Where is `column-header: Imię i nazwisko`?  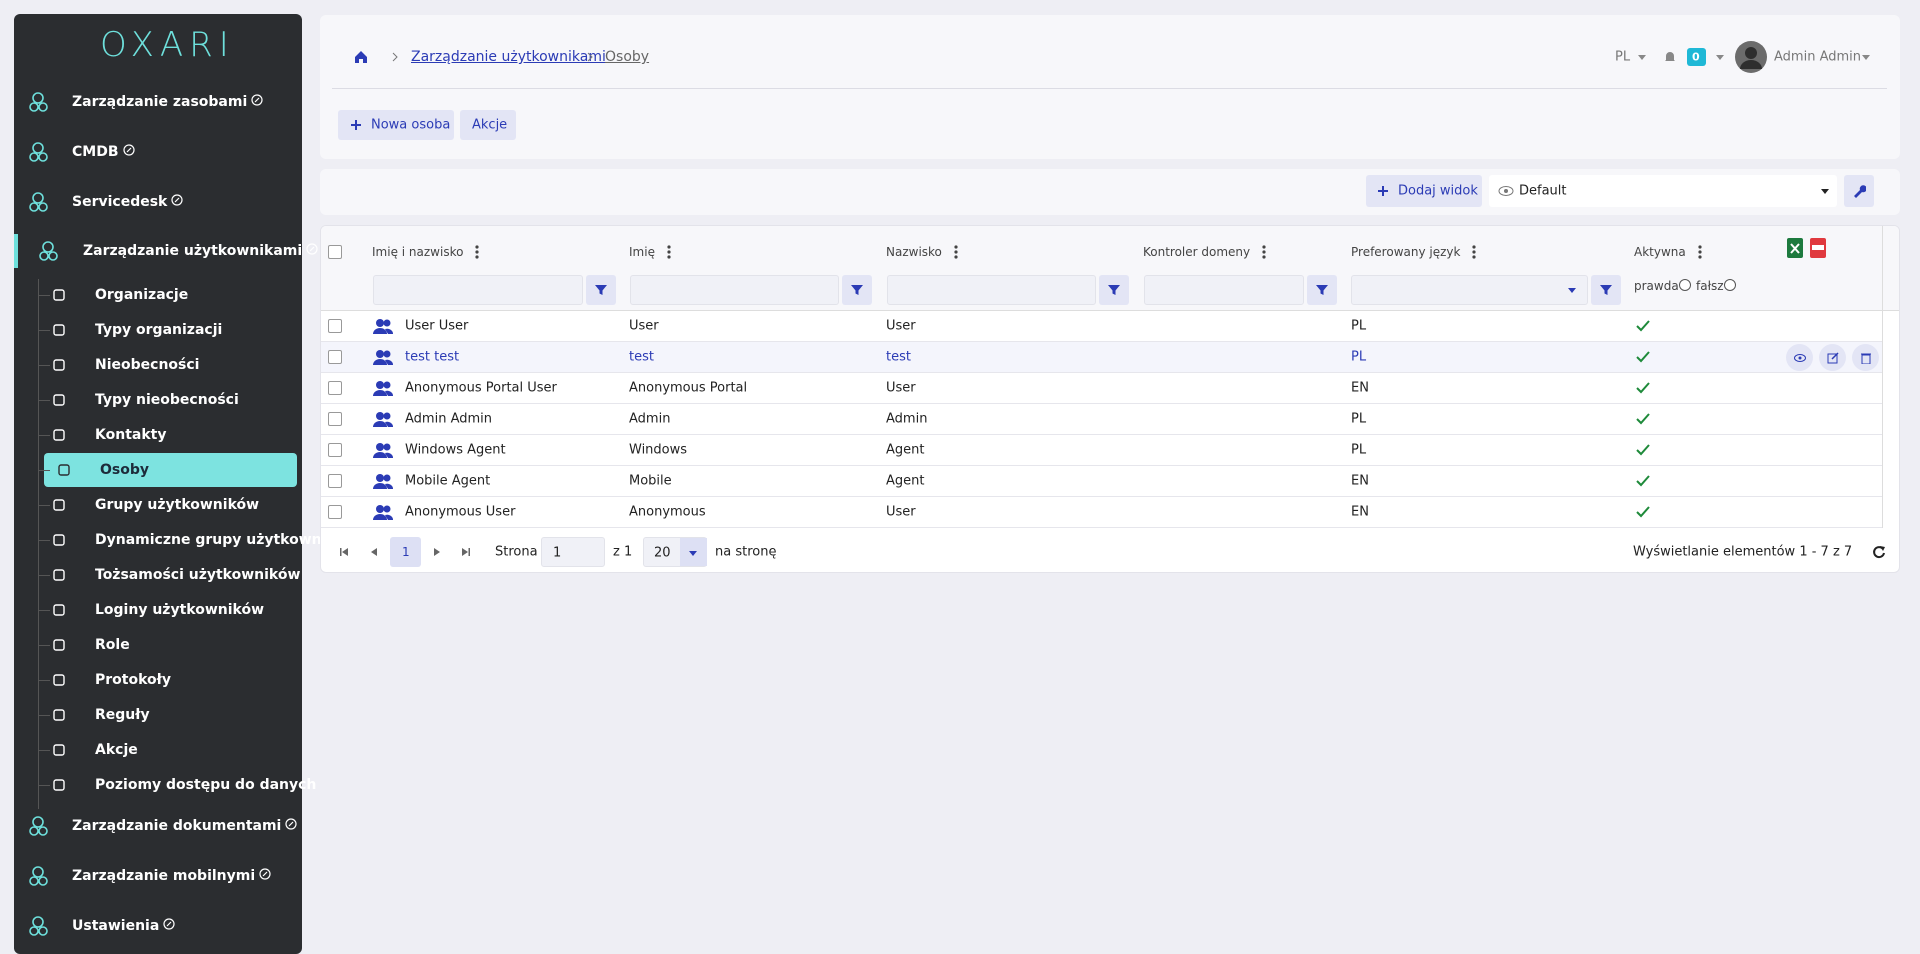
column-header: Imię i nazwisko is located at coordinates (418, 252).